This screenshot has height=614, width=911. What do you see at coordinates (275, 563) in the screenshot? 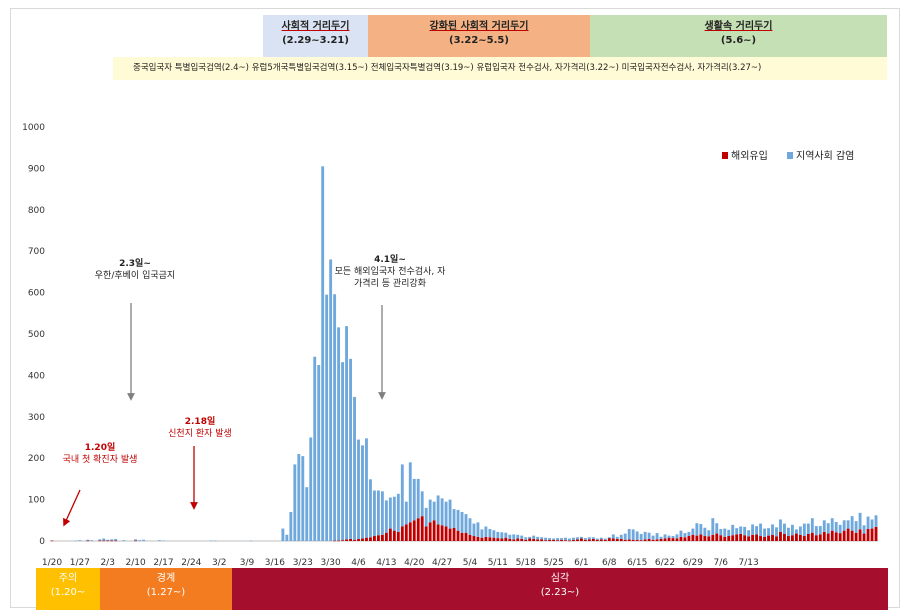
I see `x-tick-label: 3/16` at bounding box center [275, 563].